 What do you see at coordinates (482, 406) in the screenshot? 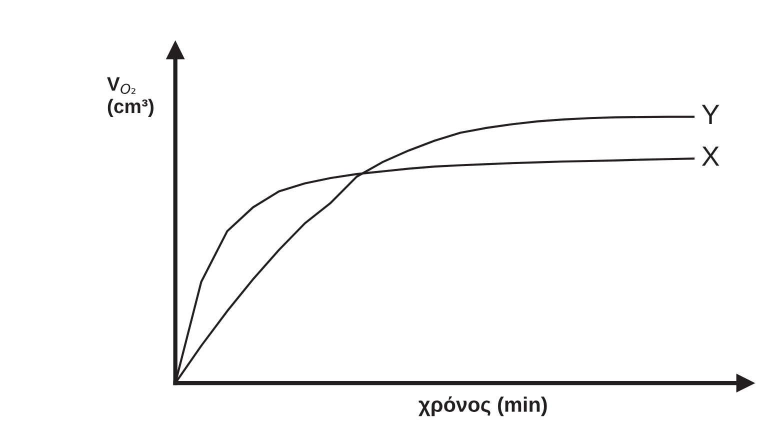
I see `x-axis-title: χρόνος (min)` at bounding box center [482, 406].